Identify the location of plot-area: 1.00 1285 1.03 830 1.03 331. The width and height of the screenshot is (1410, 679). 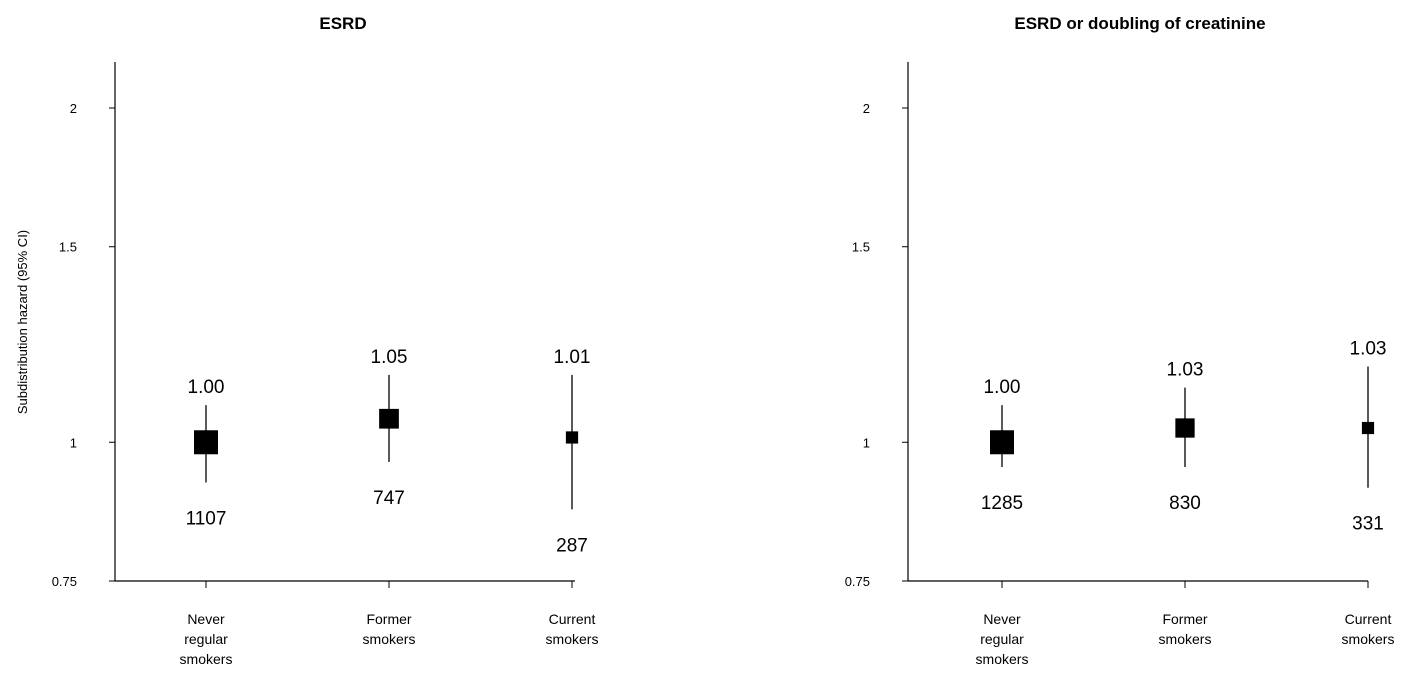
(1184, 437).